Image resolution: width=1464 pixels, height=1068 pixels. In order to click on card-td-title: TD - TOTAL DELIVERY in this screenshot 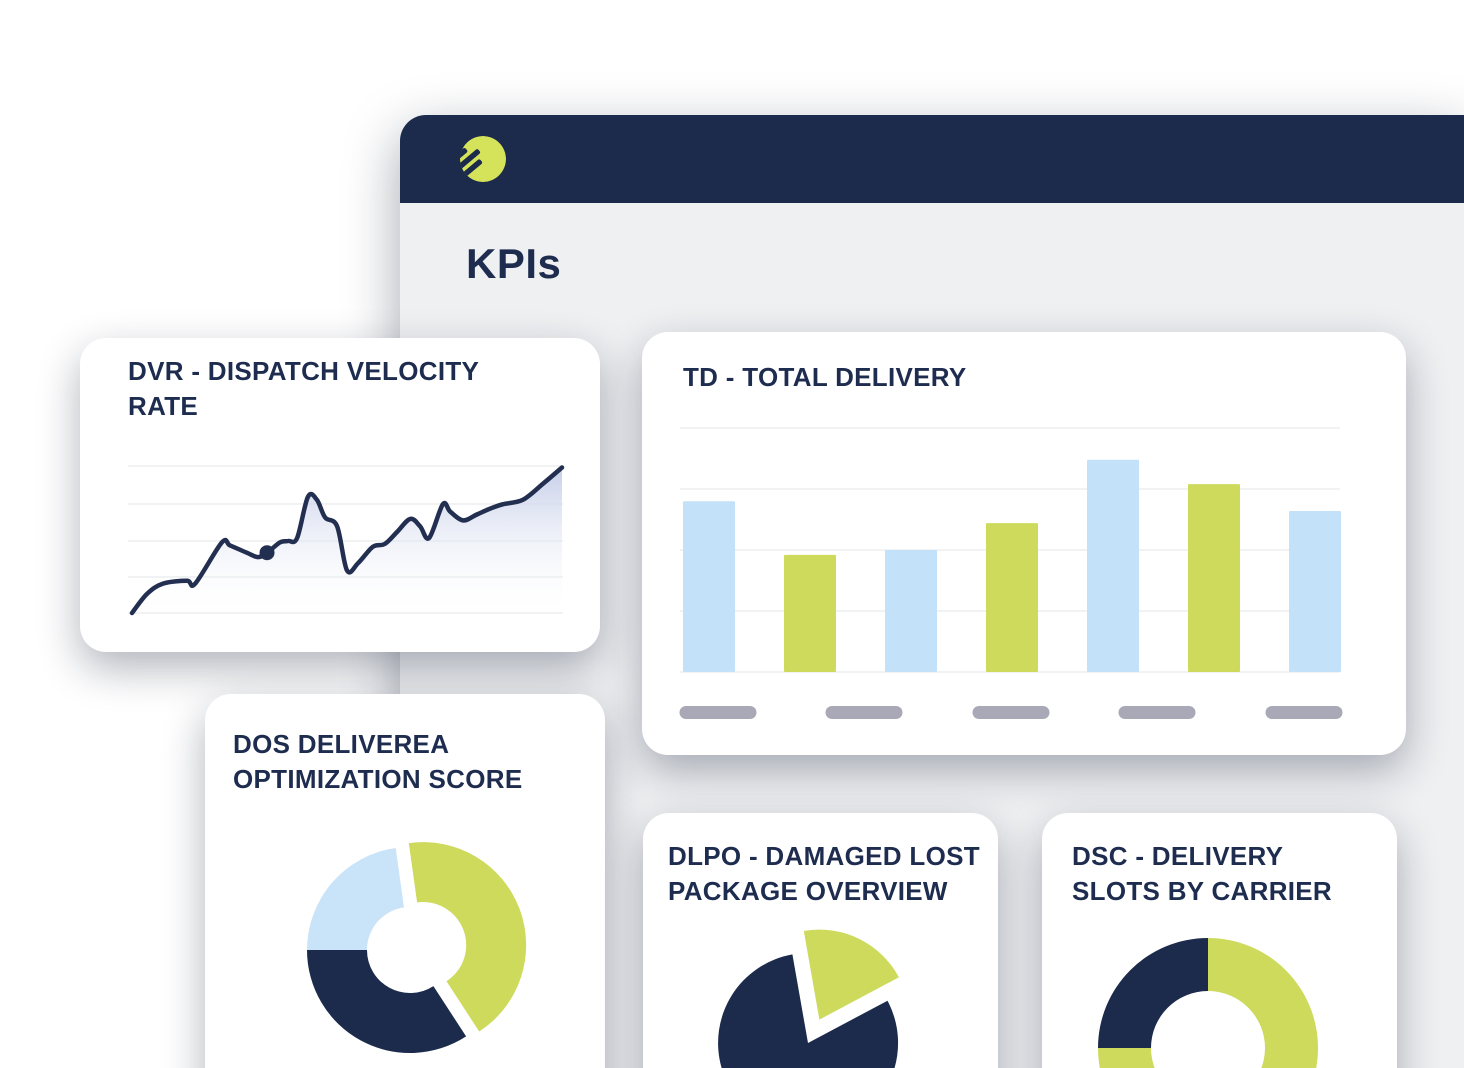, I will do `click(993, 377)`.